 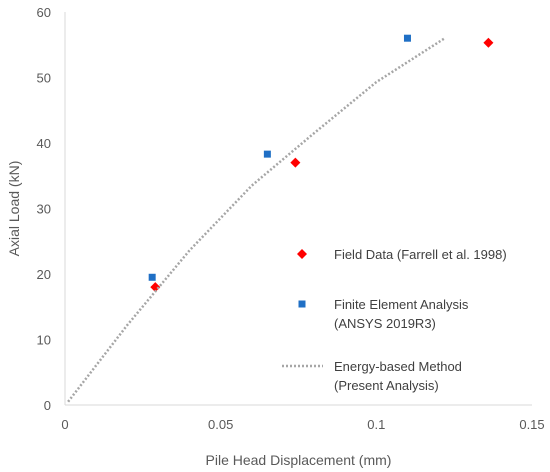 I want to click on legend-label: Energy-based Method (Present Analysis), so click(x=398, y=376).